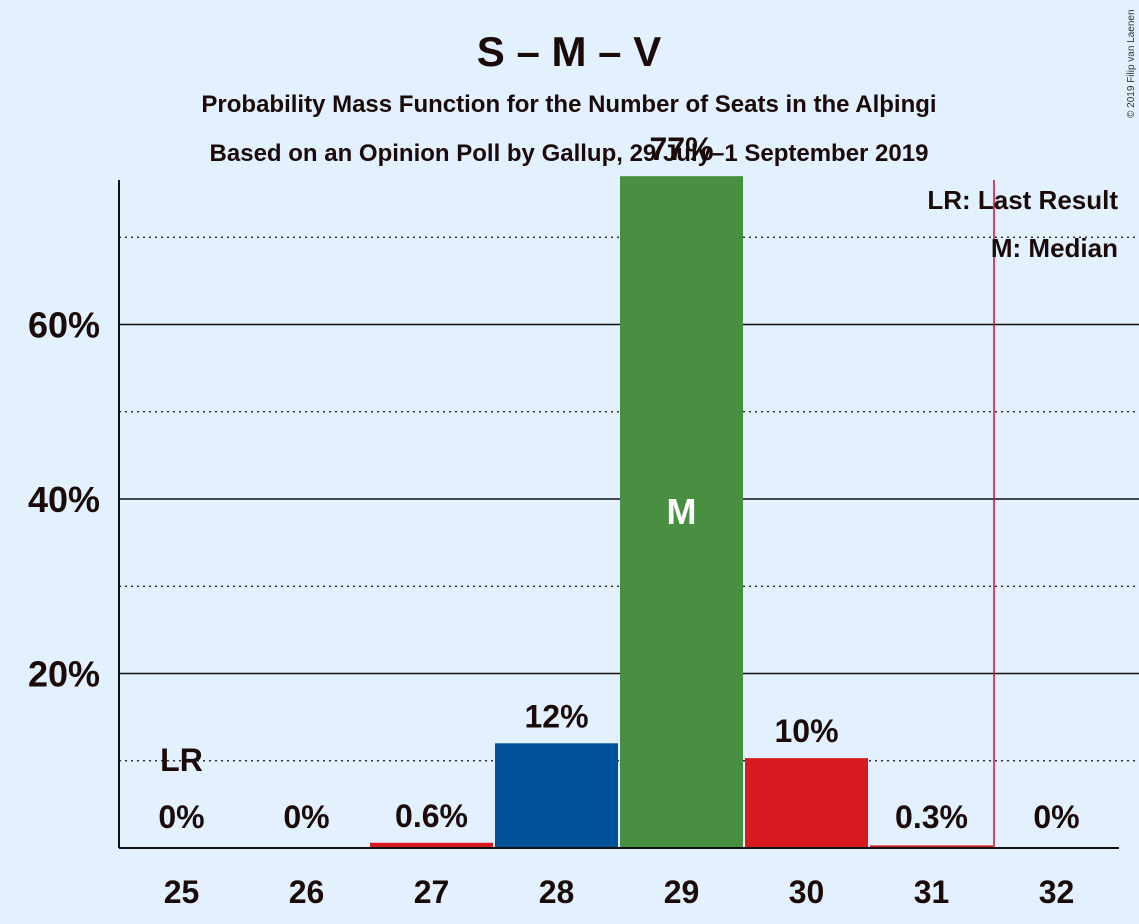  Describe the element at coordinates (1131, 63) in the screenshot. I see `copyright-notice: © 2019 Filip van Laenen` at that location.